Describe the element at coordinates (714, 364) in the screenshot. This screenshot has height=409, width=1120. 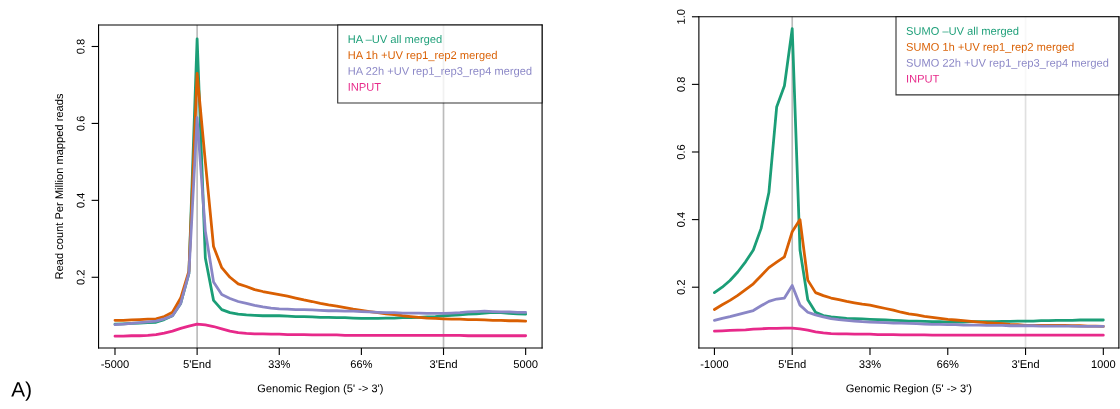
I see `x-tick-label: -1000` at that location.